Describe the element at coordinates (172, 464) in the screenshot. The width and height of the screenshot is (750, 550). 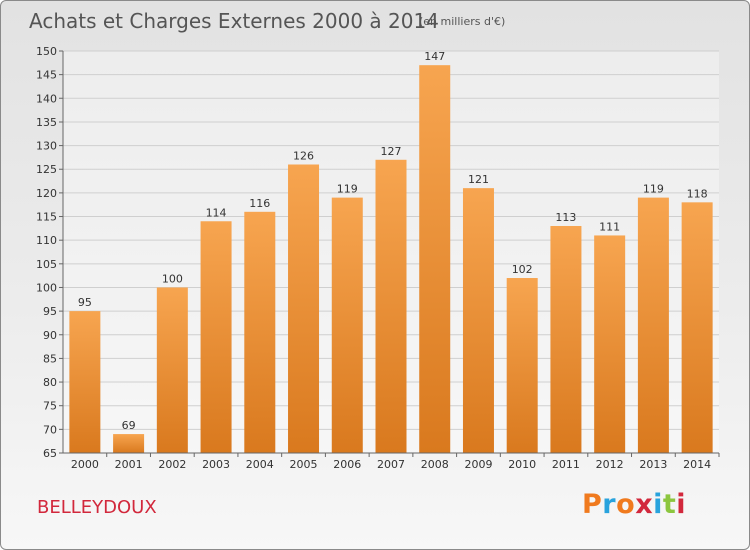
I see `x-tick-label: 2002` at that location.